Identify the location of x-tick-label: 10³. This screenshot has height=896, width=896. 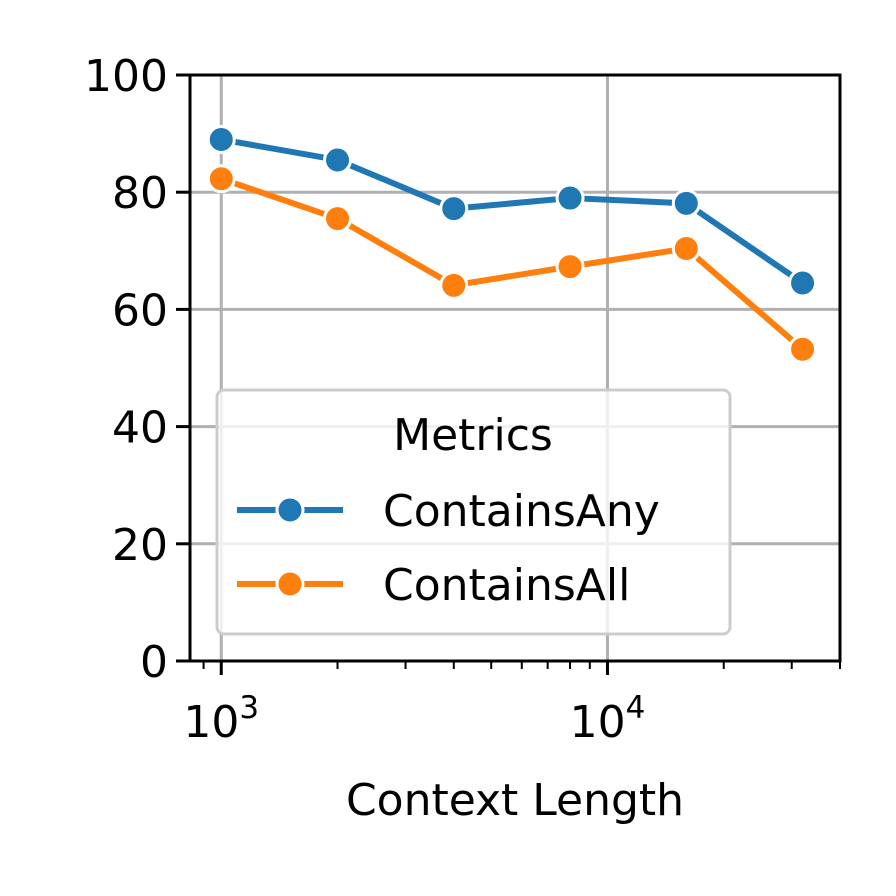
(221, 719).